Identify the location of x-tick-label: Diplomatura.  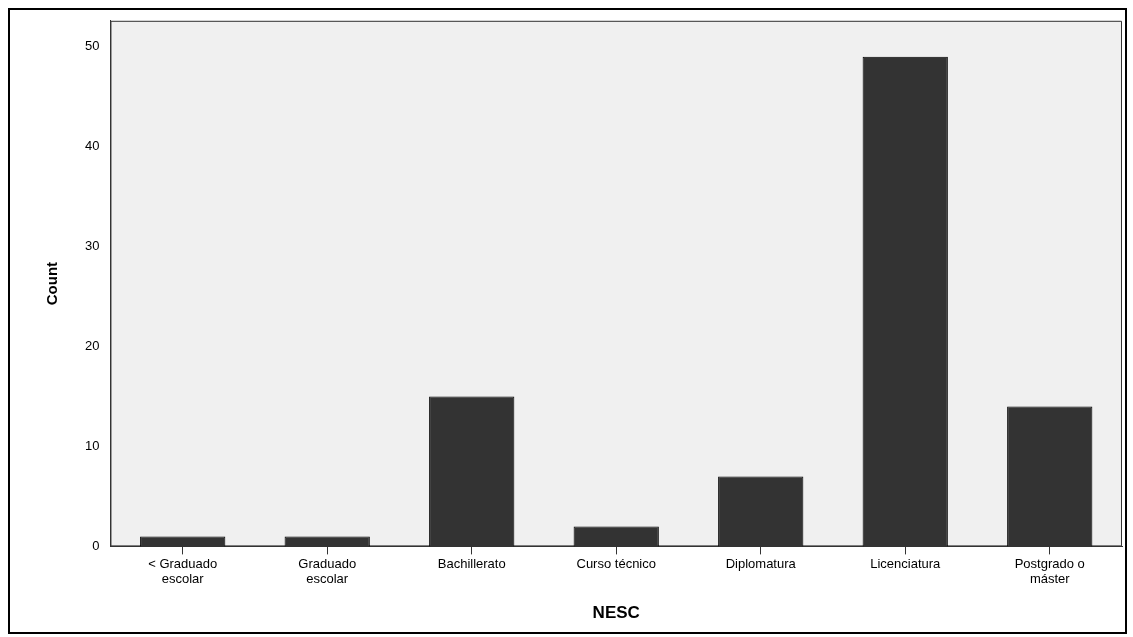
(761, 563).